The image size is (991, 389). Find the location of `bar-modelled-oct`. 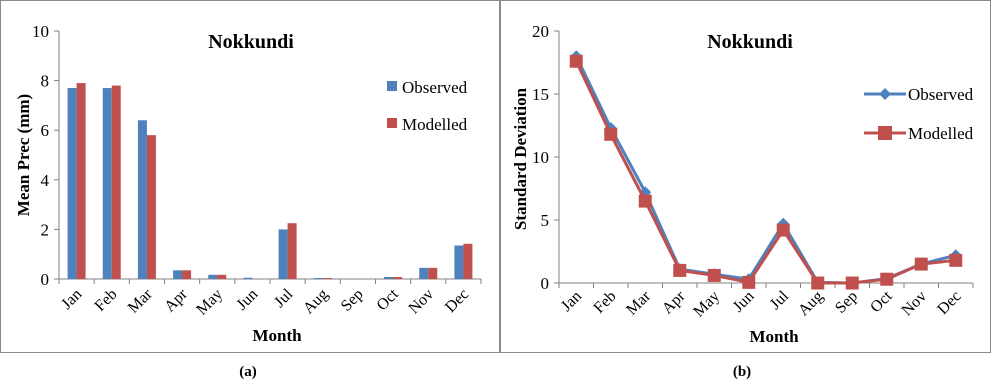

bar-modelled-oct is located at coordinates (398, 278).